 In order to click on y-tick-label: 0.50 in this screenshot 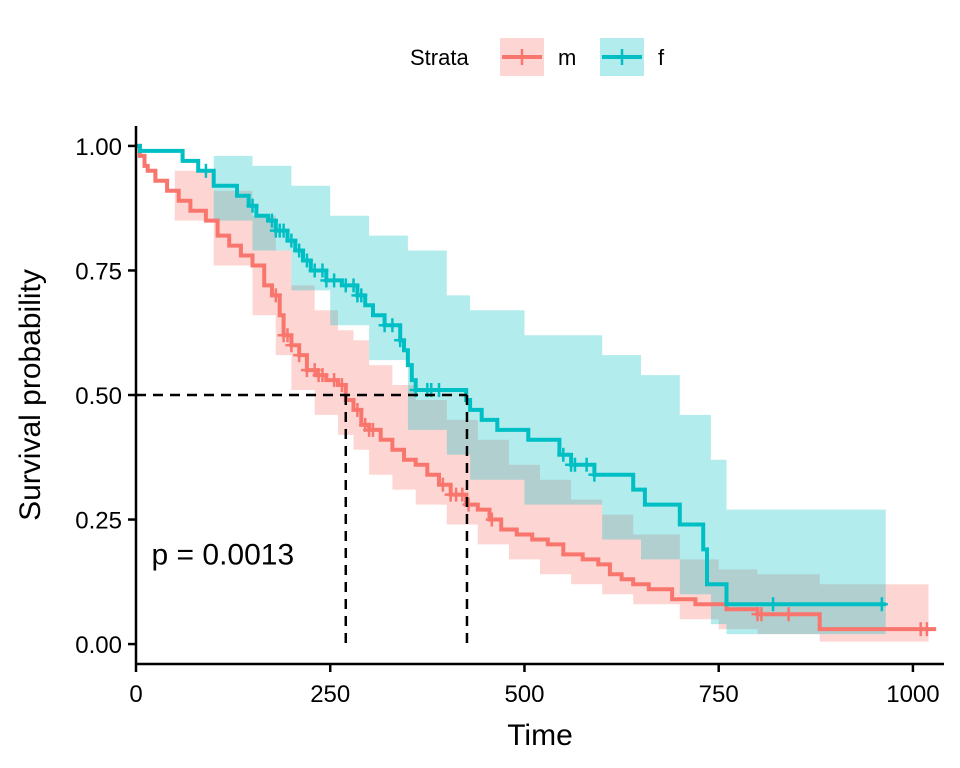, I will do `click(98, 396)`.